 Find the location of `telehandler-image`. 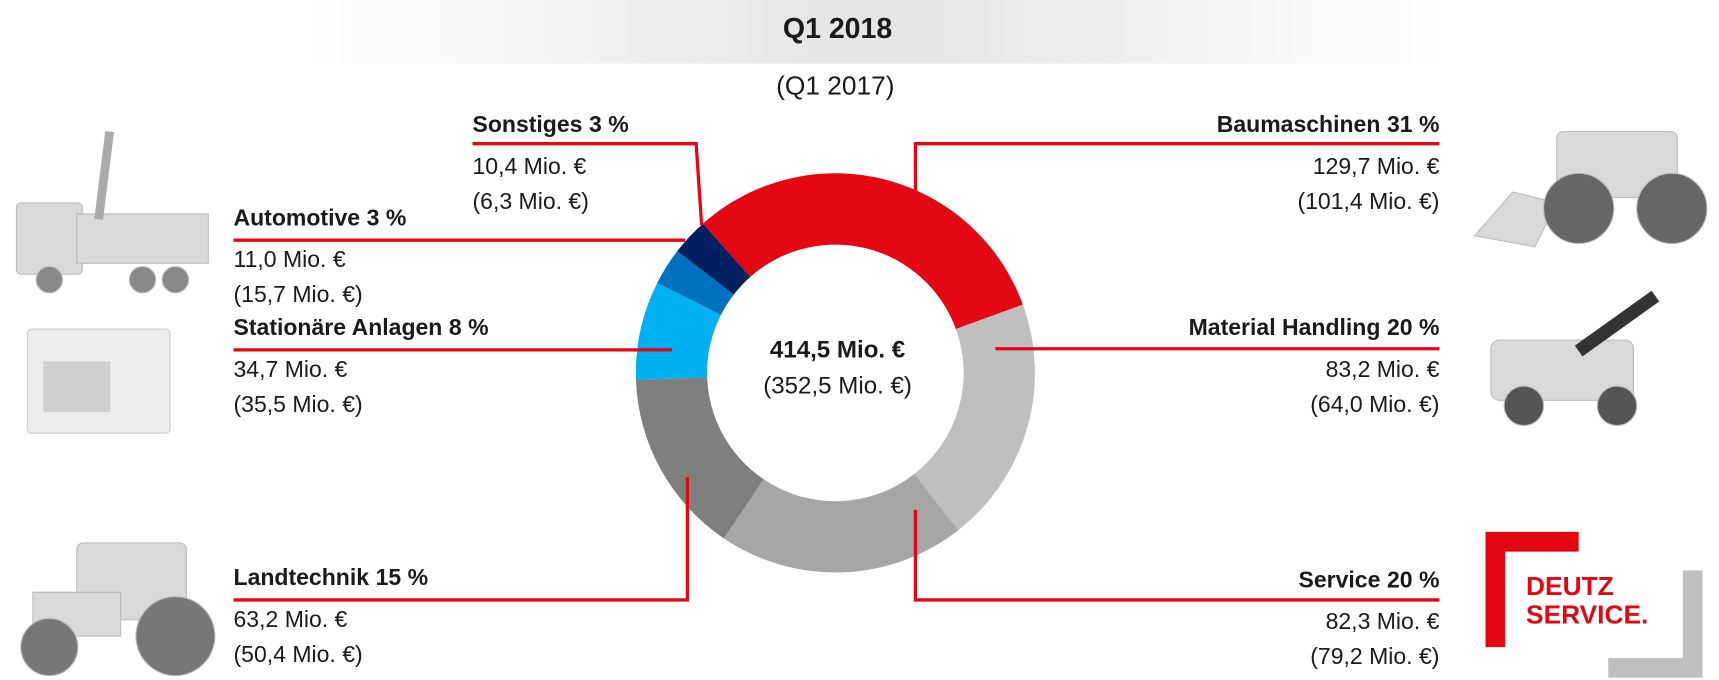

telehandler-image is located at coordinates (1575, 358).